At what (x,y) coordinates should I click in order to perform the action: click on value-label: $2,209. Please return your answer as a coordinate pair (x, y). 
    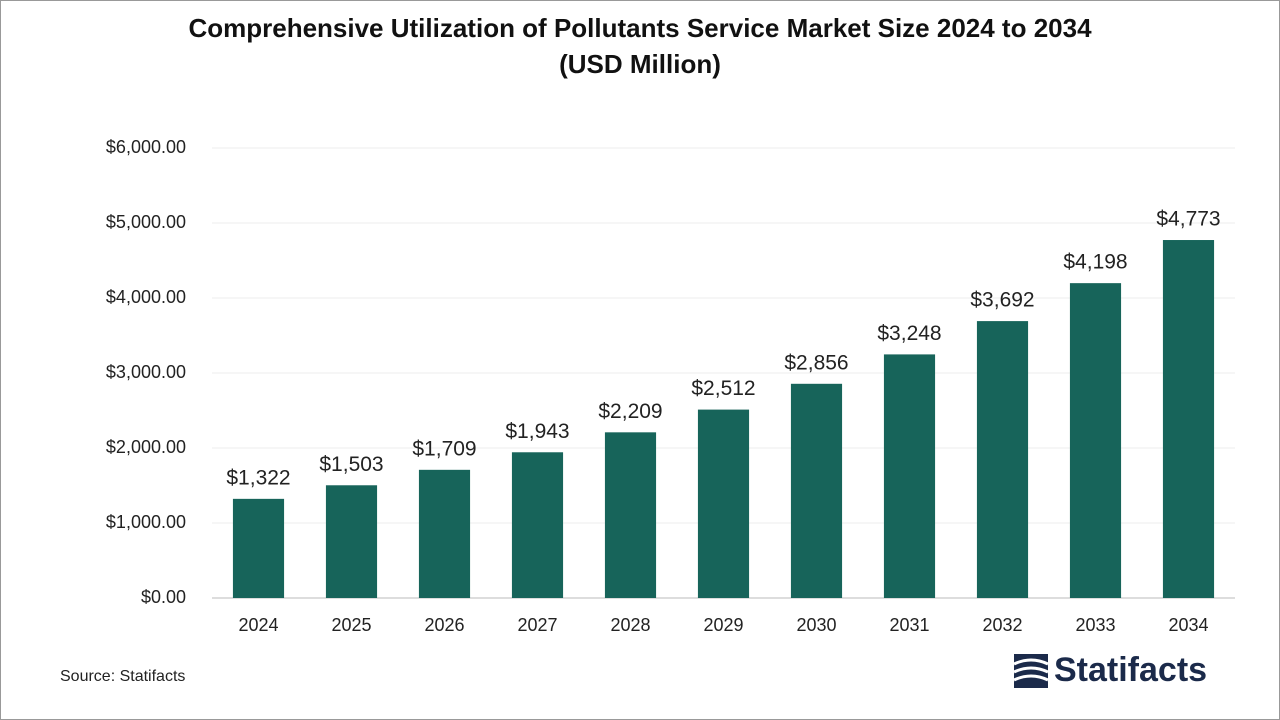
    Looking at the image, I should click on (630, 411).